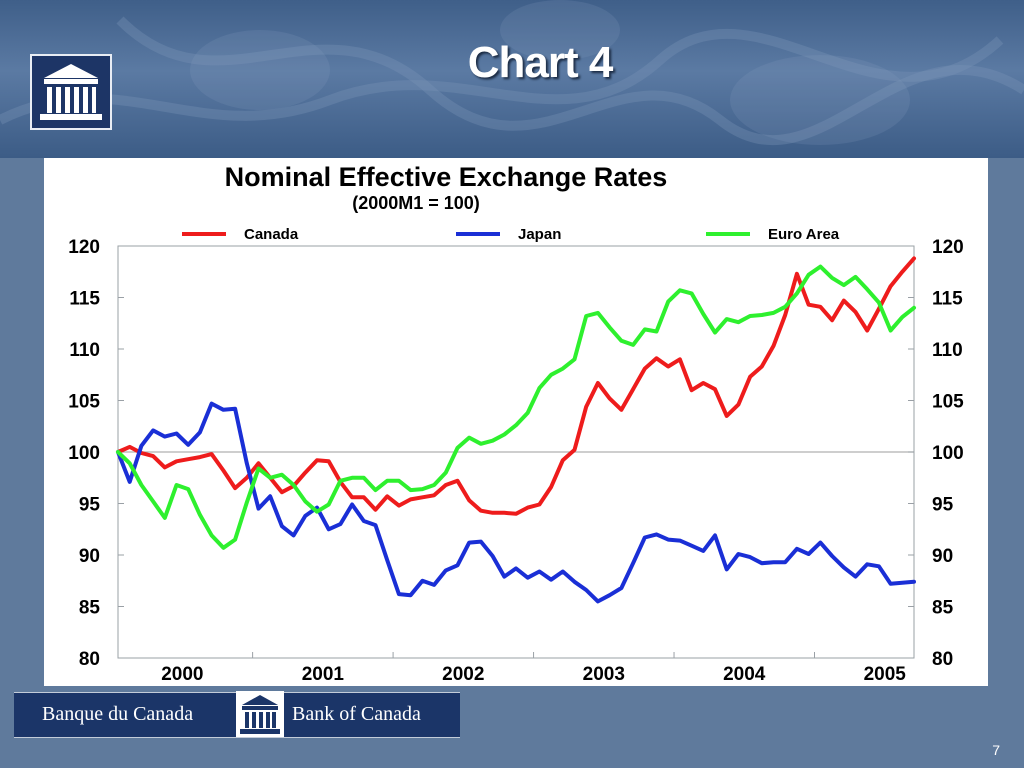 Image resolution: width=1024 pixels, height=768 pixels. What do you see at coordinates (90, 505) in the screenshot?
I see `y-tick-label-left: 95` at bounding box center [90, 505].